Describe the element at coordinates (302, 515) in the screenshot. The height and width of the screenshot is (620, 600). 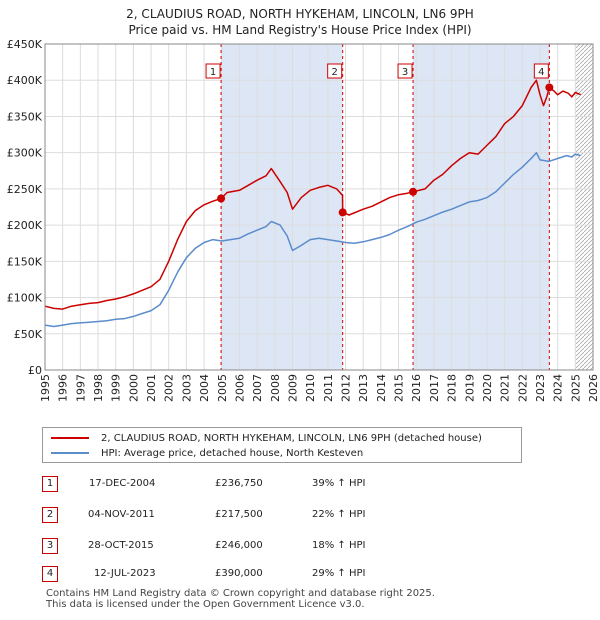
I see `sale-row: 2 04-NOV-2011 £217,500 22% ↑ HPI` at that location.